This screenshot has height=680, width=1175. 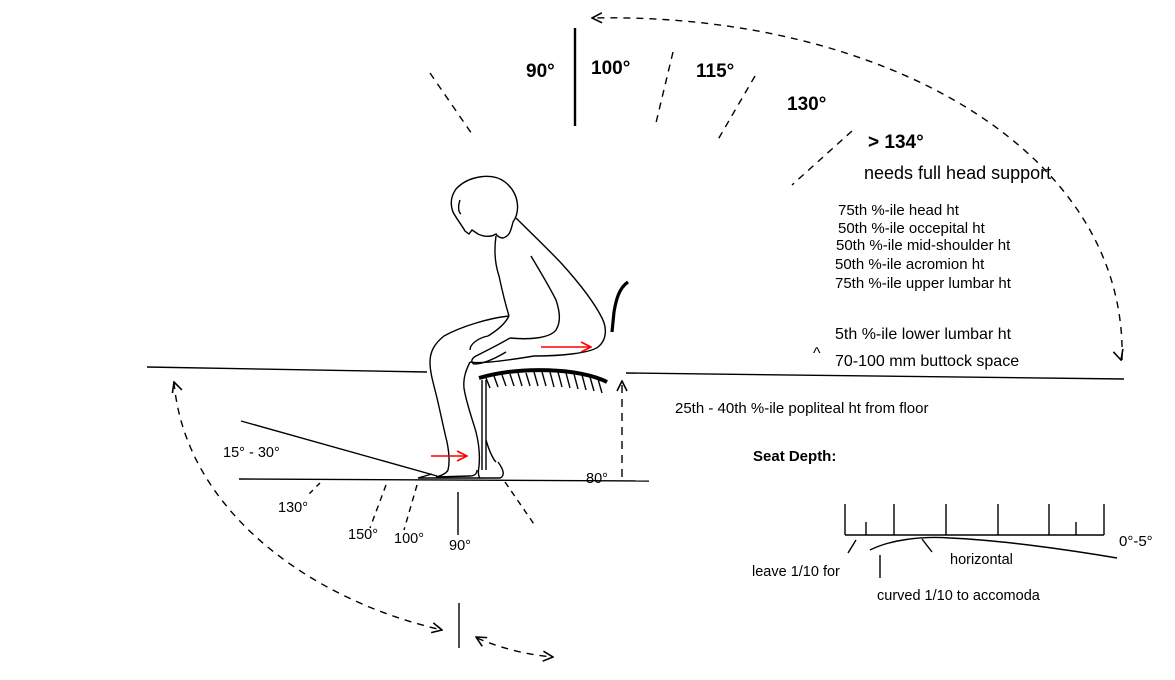 What do you see at coordinates (619, 306) in the screenshot?
I see `chair-backrest` at bounding box center [619, 306].